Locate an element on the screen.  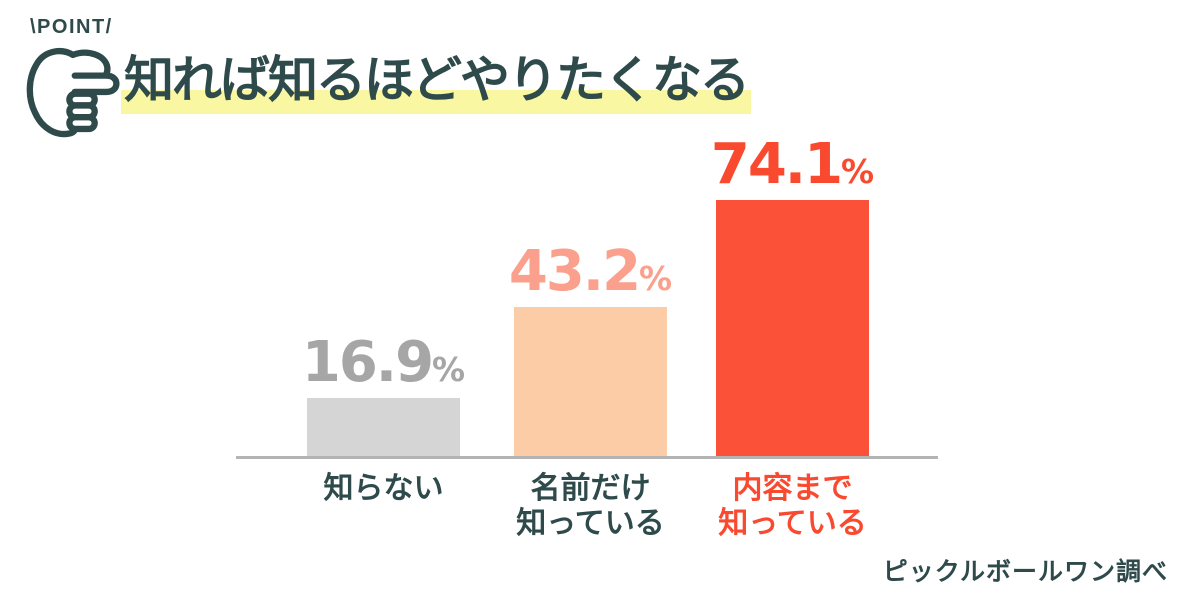
pointing-hand-icon is located at coordinates (73, 93).